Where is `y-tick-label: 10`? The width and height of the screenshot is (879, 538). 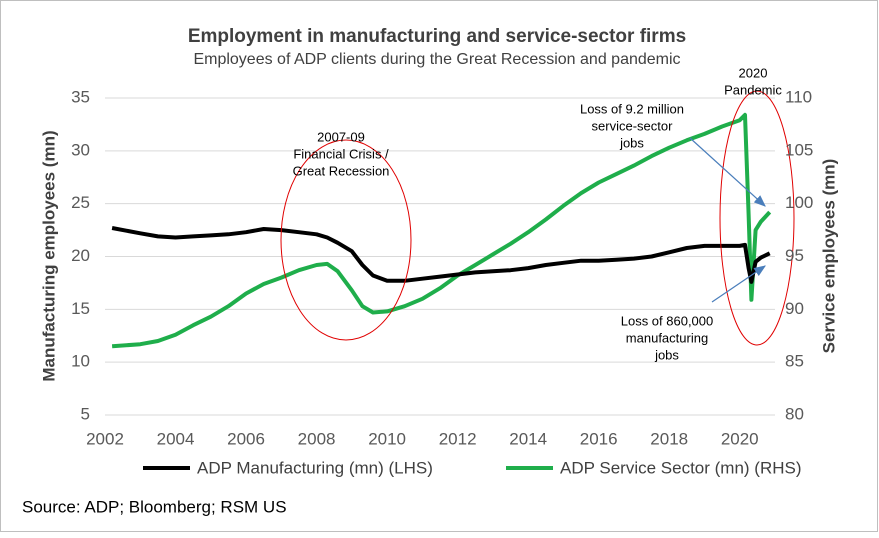 y-tick-label: 10 is located at coordinates (80, 361).